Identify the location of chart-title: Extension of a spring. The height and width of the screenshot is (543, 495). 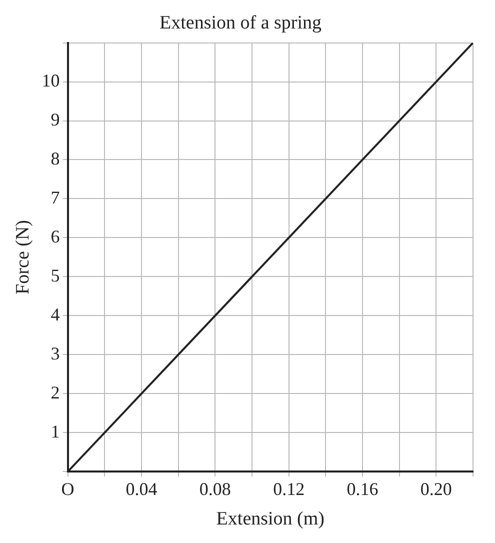
(240, 23).